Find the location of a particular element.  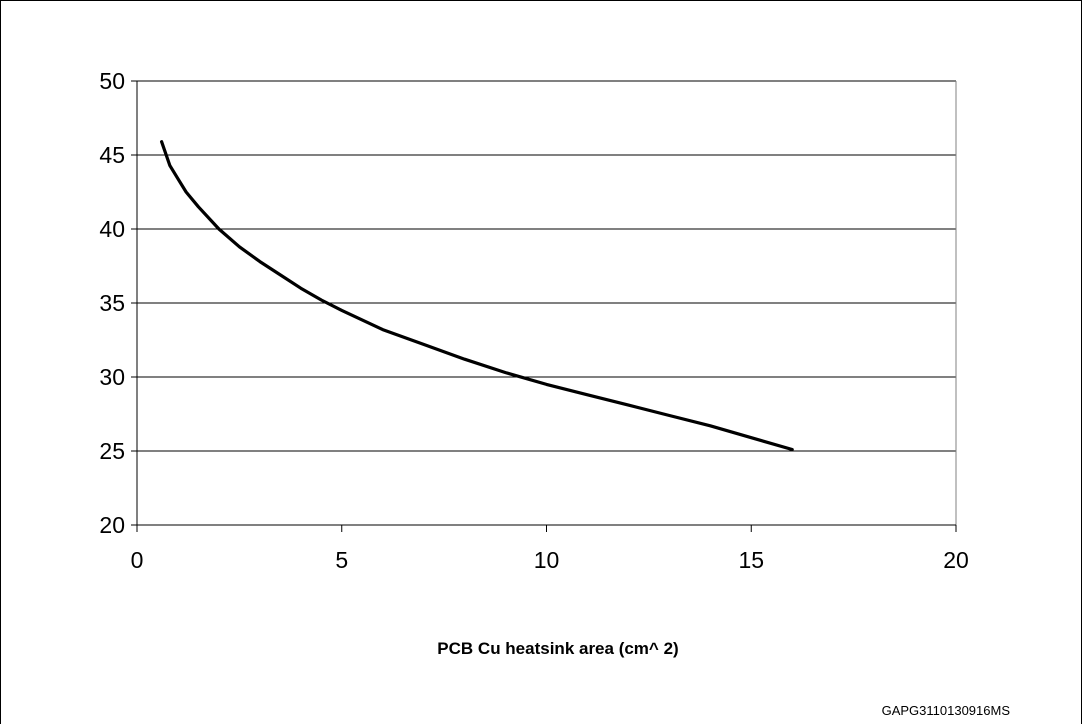

x-axis-title: PCB Cu heatsink area (cm^ 2) is located at coordinates (557, 648).